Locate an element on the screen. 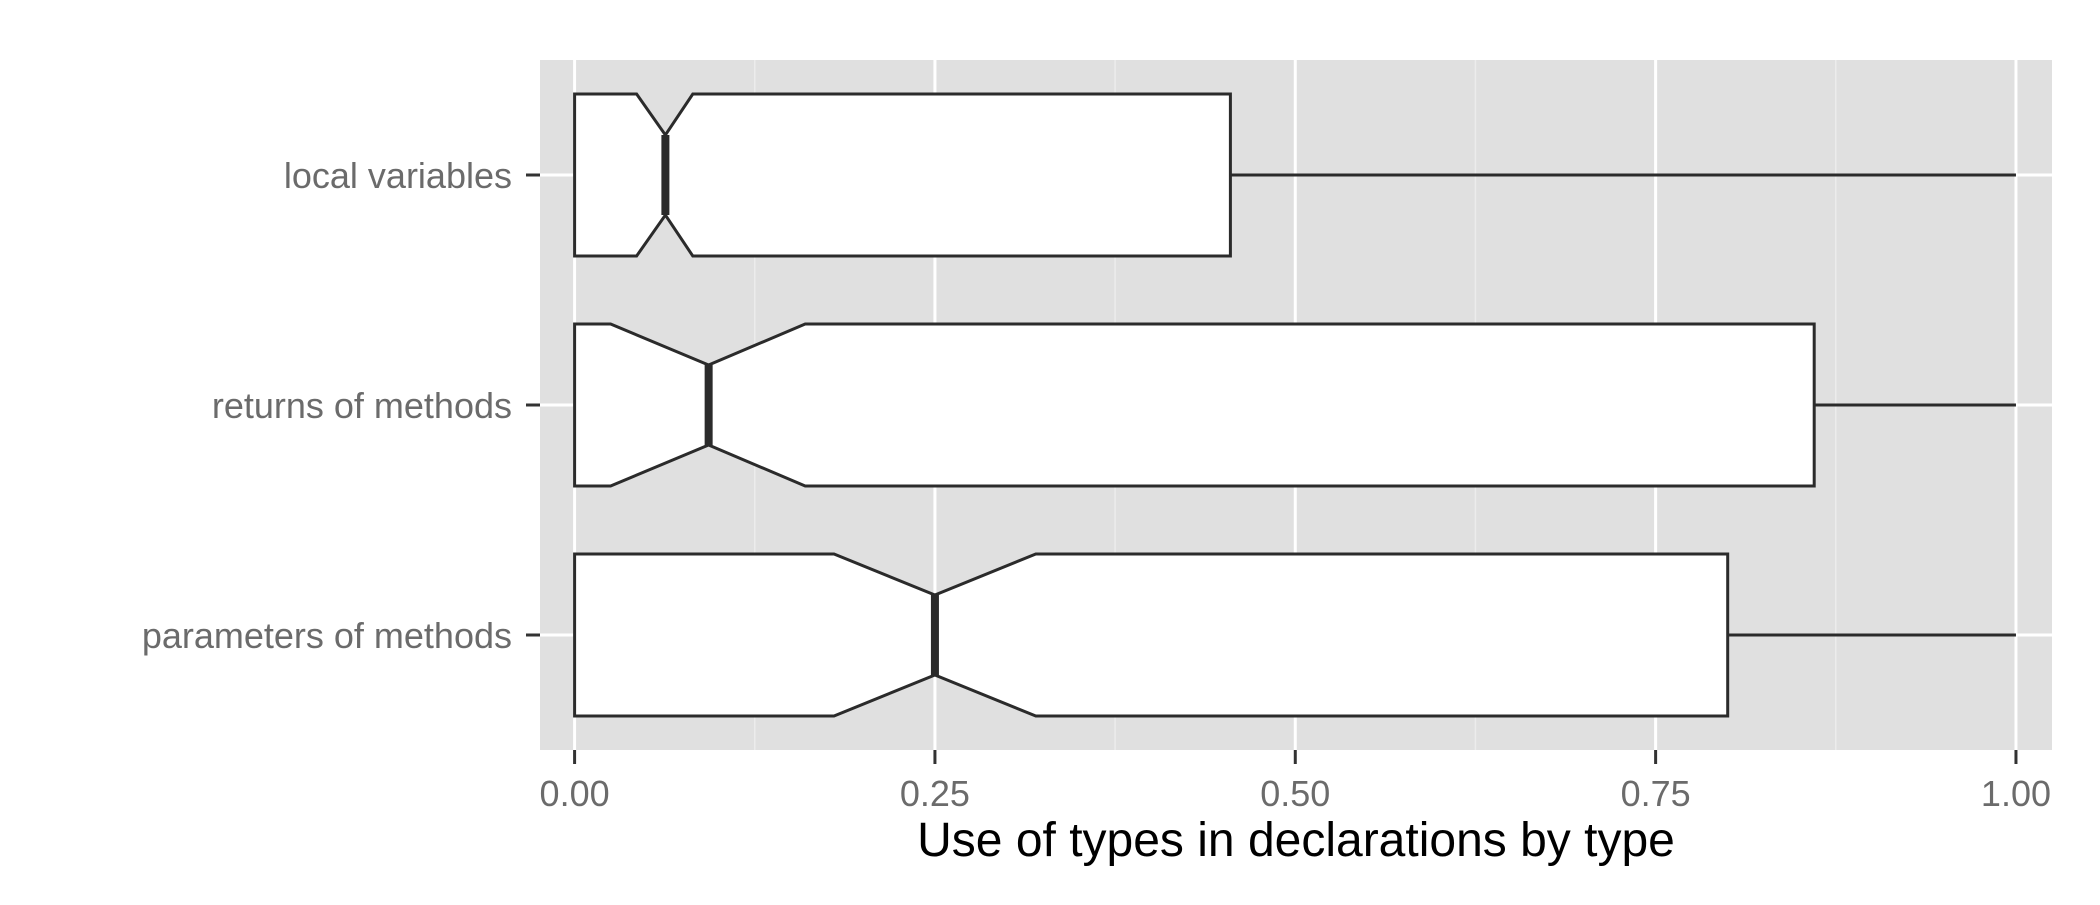 The image size is (2100, 905). x-tick-label: 0.50 is located at coordinates (1295, 793).